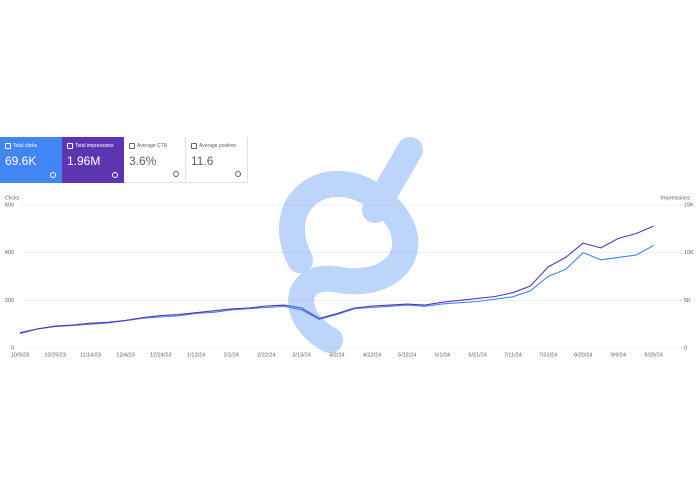  Describe the element at coordinates (90, 355) in the screenshot. I see `x-tick-label: 11/14/23` at that location.